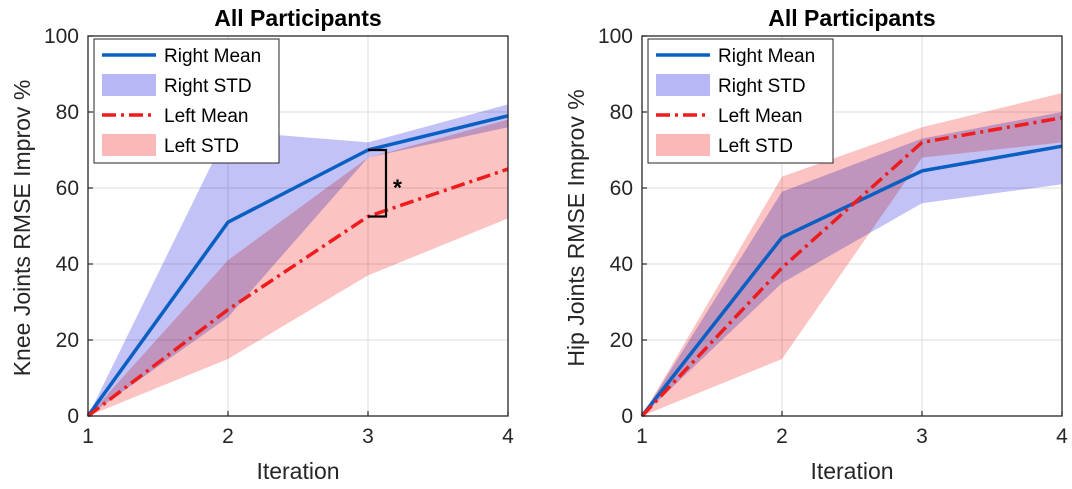 The image size is (1072, 489). I want to click on significance-marker: *, so click(397, 187).